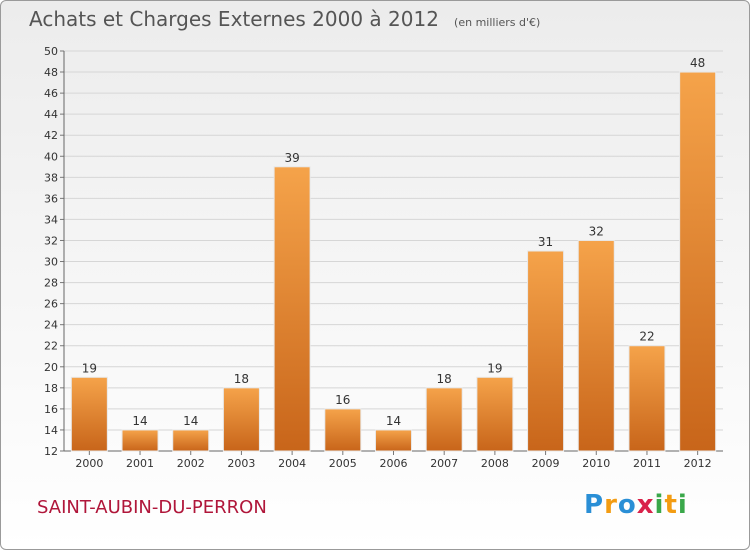  What do you see at coordinates (51, 51) in the screenshot?
I see `y-tick-label: 50` at bounding box center [51, 51].